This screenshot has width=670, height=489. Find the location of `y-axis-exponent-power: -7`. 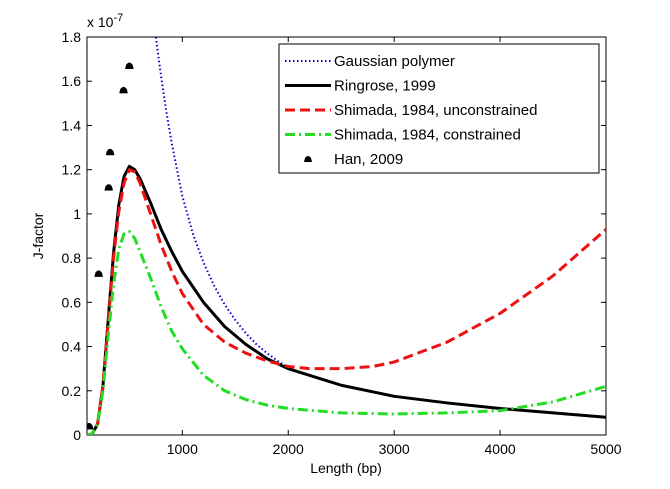

y-axis-exponent-power: -7 is located at coordinates (118, 18).